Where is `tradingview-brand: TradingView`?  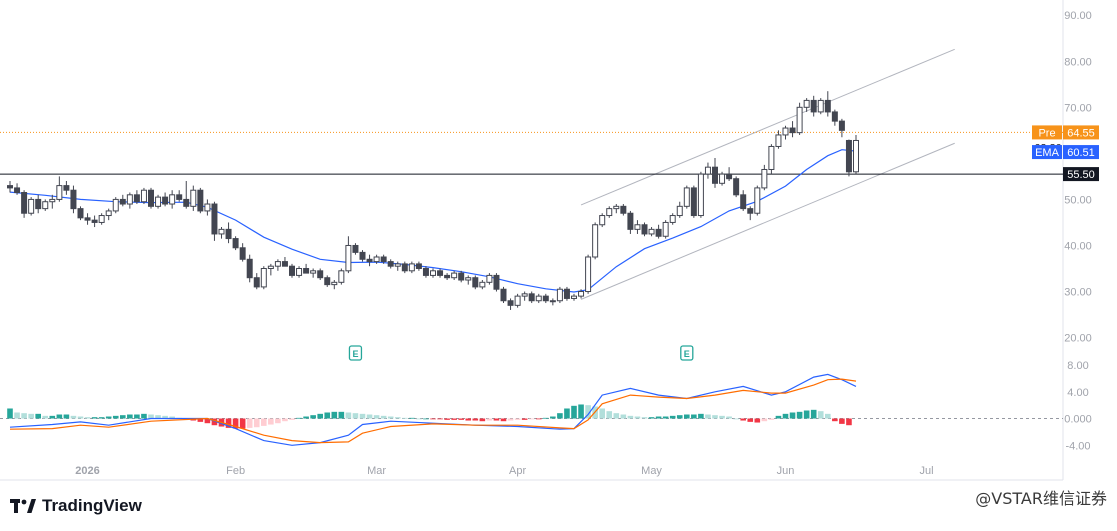
tradingview-brand: TradingView is located at coordinates (76, 506).